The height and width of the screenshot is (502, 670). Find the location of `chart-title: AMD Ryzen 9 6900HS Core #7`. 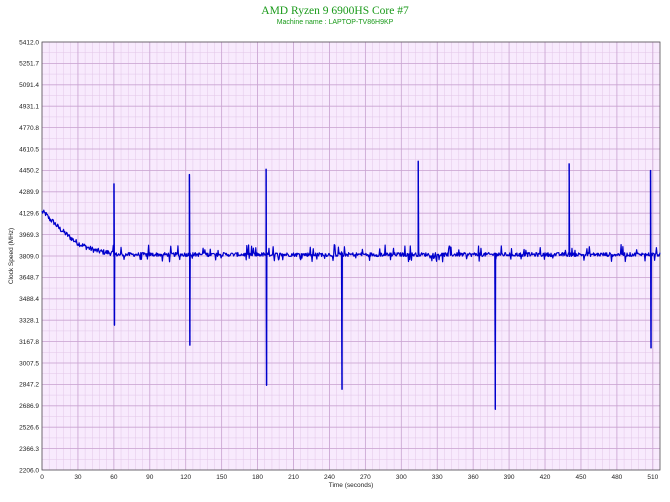

chart-title: AMD Ryzen 9 6900HS Core #7 is located at coordinates (335, 11).